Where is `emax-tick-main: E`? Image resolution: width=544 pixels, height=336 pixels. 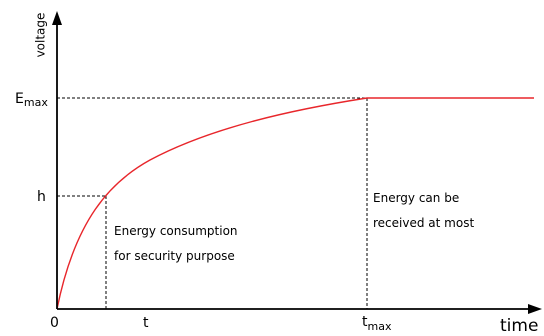
emax-tick-main: E is located at coordinates (19, 99).